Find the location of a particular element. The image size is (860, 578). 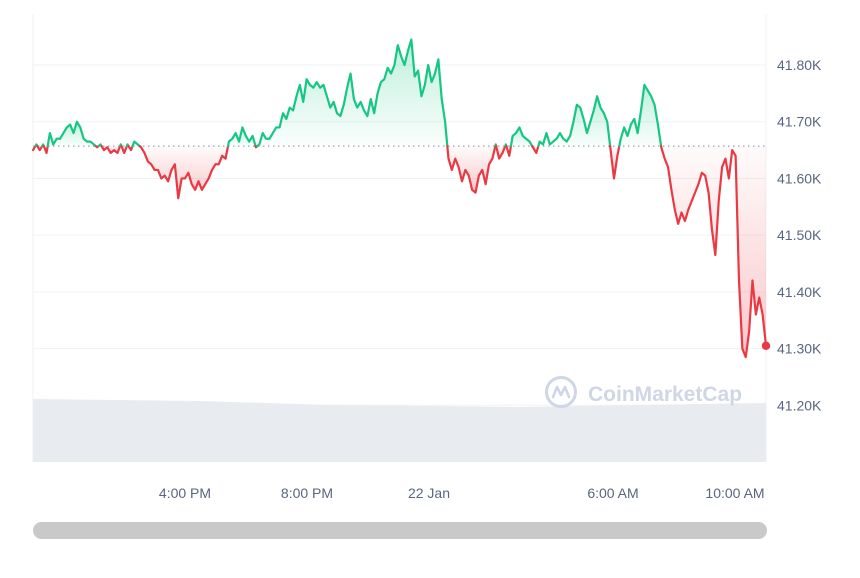

x-tick-label: 10:00 AM is located at coordinates (734, 493).